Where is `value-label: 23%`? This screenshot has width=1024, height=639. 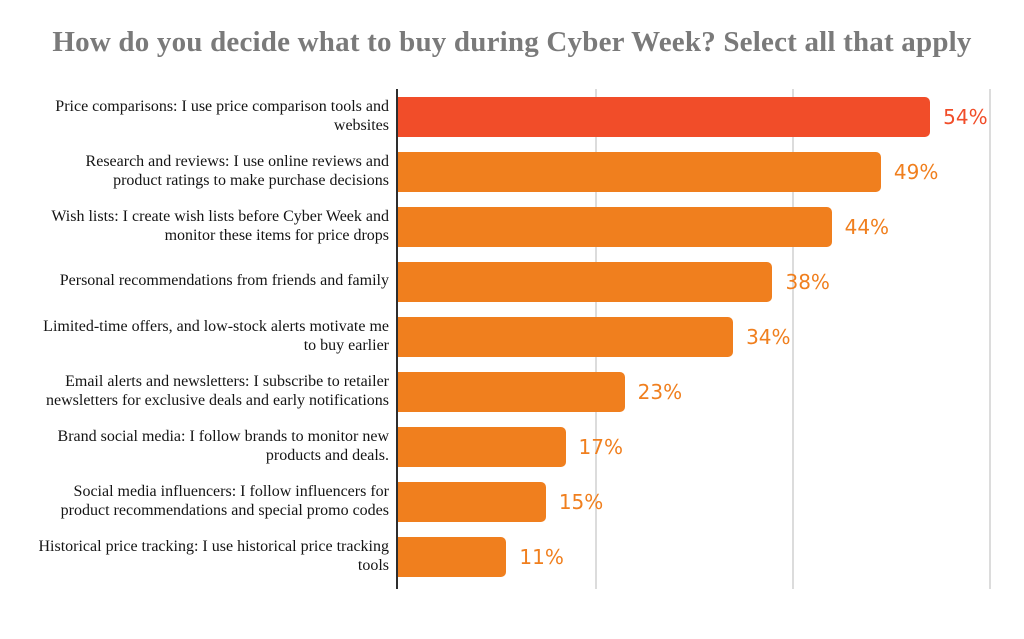 value-label: 23% is located at coordinates (660, 391).